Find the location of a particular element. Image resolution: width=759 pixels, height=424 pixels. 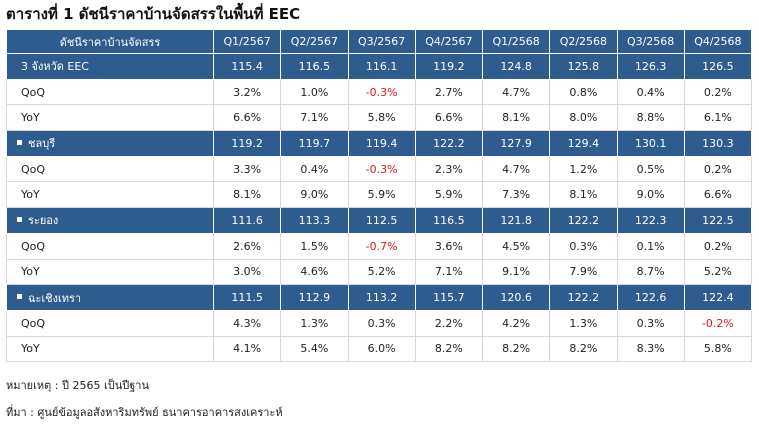

index-cell: 122.2 is located at coordinates (449, 143).